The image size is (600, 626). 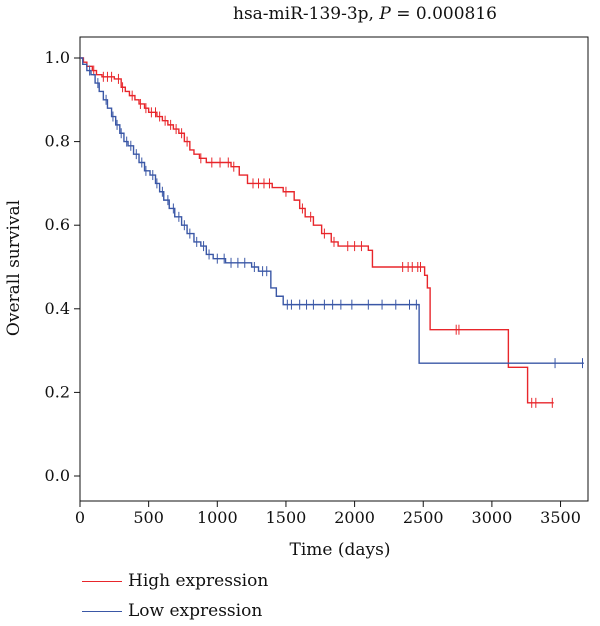 What do you see at coordinates (14, 268) in the screenshot?
I see `y-axis-title: Overall survival` at bounding box center [14, 268].